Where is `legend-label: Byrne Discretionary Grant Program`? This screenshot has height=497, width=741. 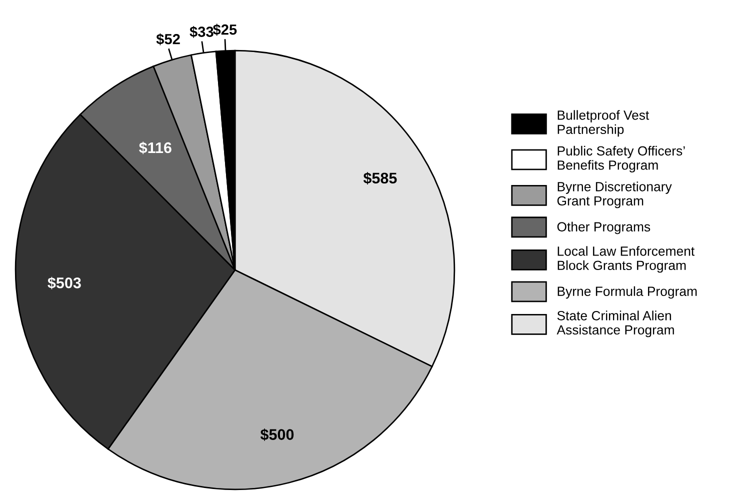 legend-label: Byrne Discretionary Grant Program is located at coordinates (614, 195).